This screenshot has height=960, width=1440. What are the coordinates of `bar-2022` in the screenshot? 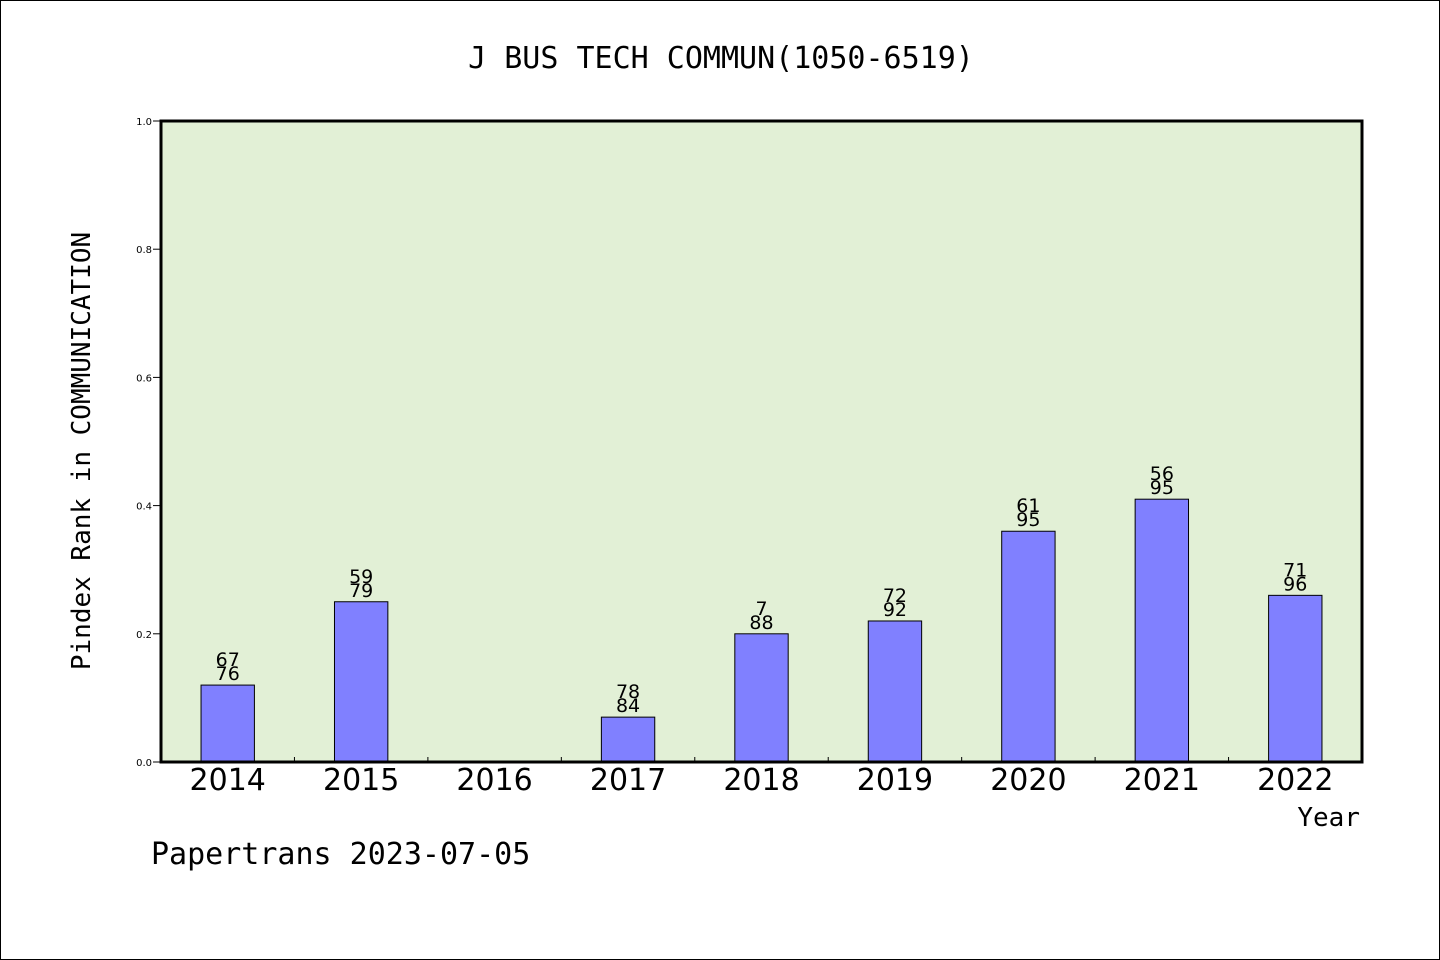 It's located at (1295, 678).